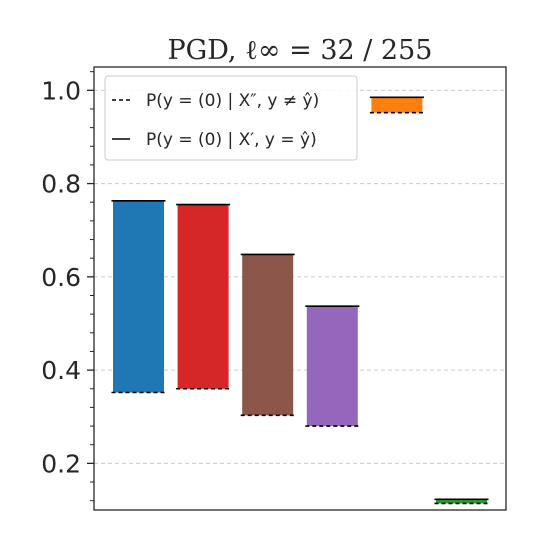 The height and width of the screenshot is (545, 540). What do you see at coordinates (61, 370) in the screenshot?
I see `y-tick-label: 0.4` at bounding box center [61, 370].